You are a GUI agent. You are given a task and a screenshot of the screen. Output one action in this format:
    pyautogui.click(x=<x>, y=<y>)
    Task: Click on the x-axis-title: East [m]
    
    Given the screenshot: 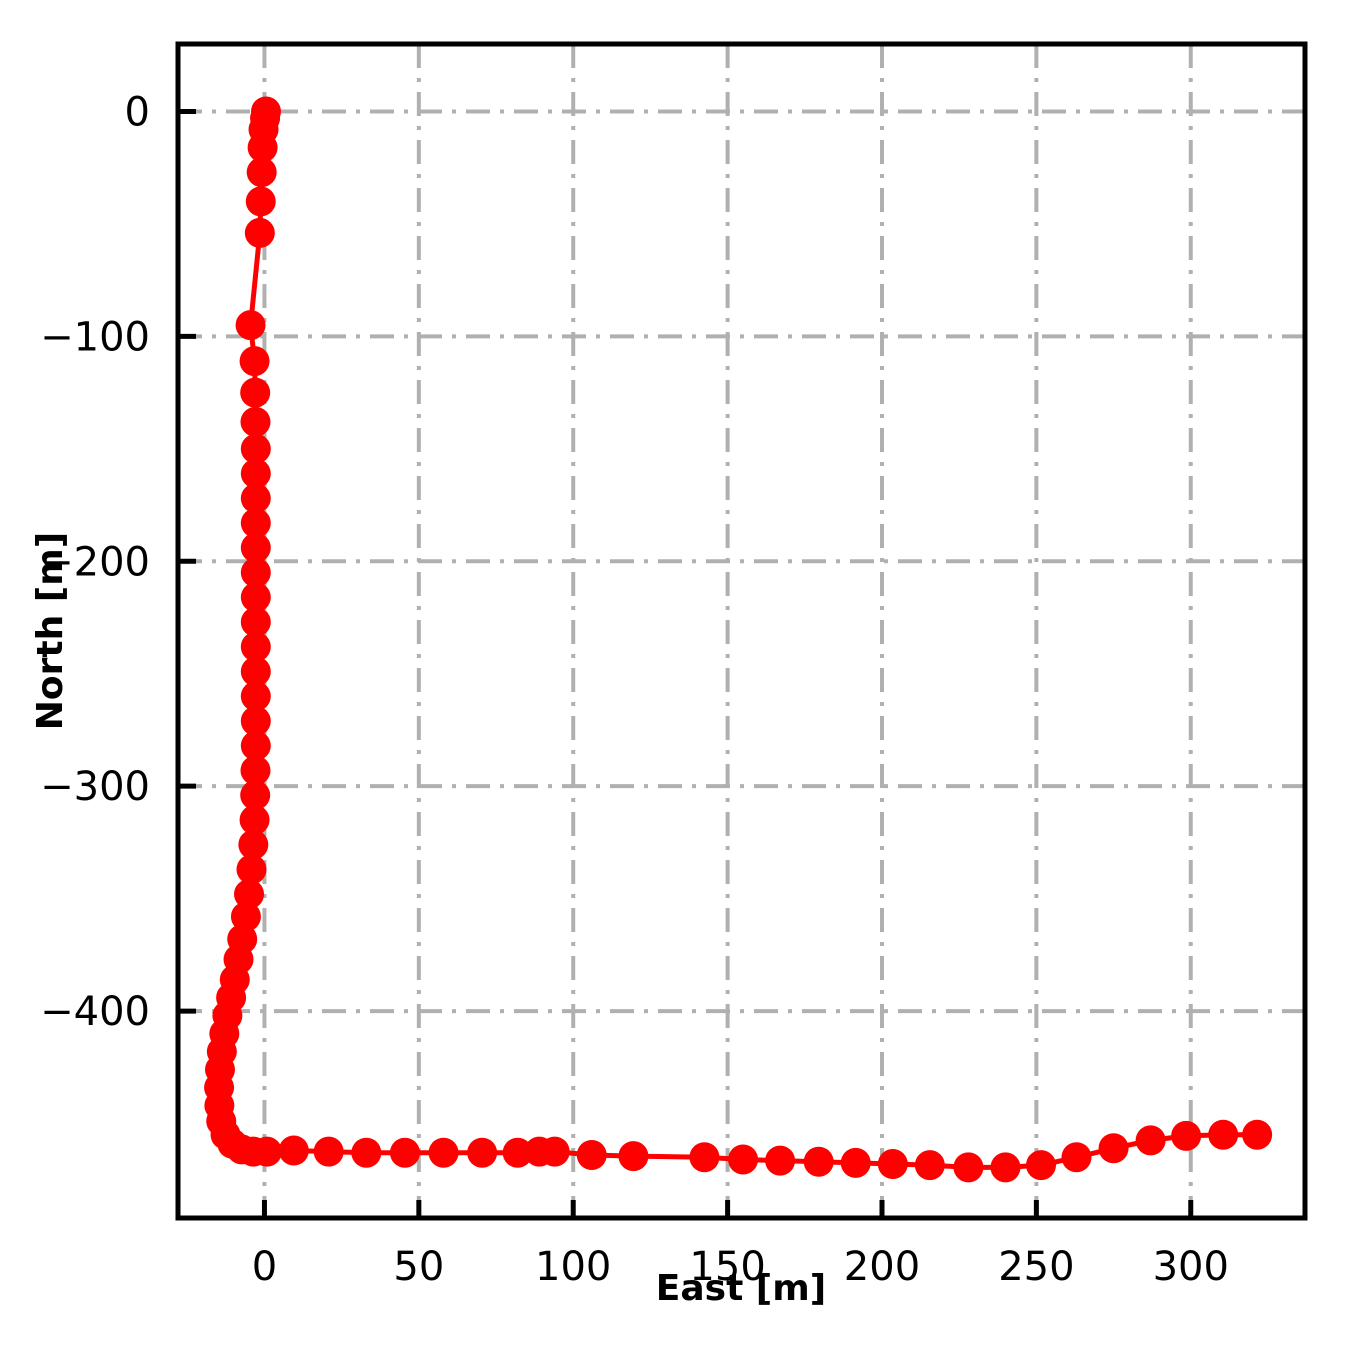 What is the action you would take?
    pyautogui.click(x=741, y=1288)
    